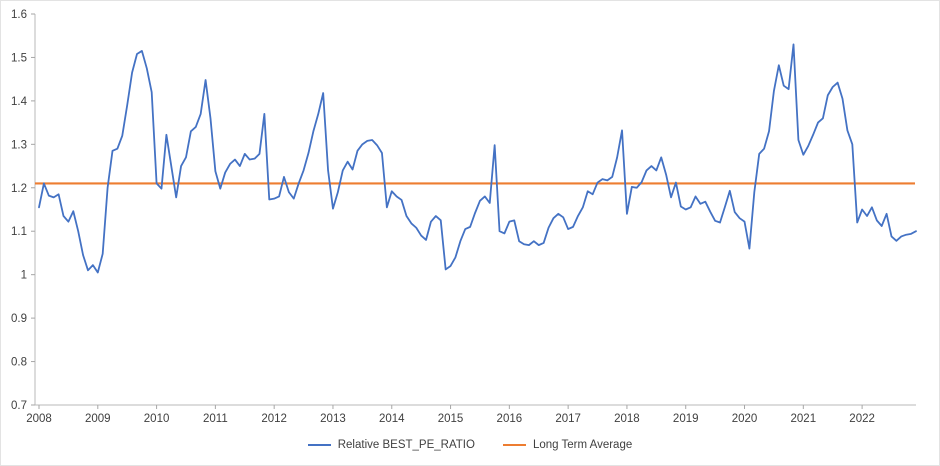 The image size is (940, 466). What do you see at coordinates (19, 363) in the screenshot?
I see `y-axis-label: 0.8` at bounding box center [19, 363].